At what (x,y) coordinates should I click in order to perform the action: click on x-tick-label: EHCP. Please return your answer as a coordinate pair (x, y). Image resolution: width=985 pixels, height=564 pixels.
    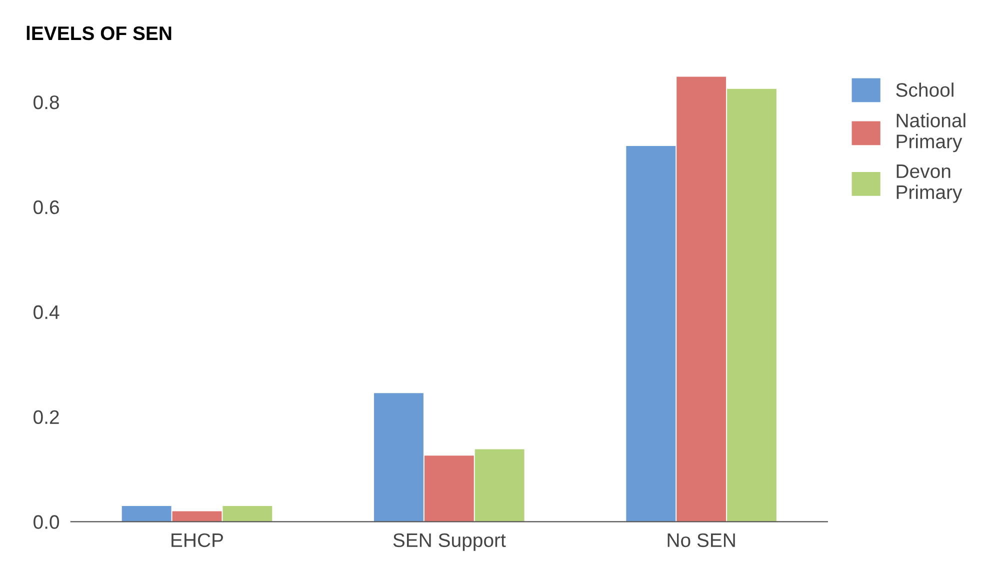
    Looking at the image, I should click on (197, 540).